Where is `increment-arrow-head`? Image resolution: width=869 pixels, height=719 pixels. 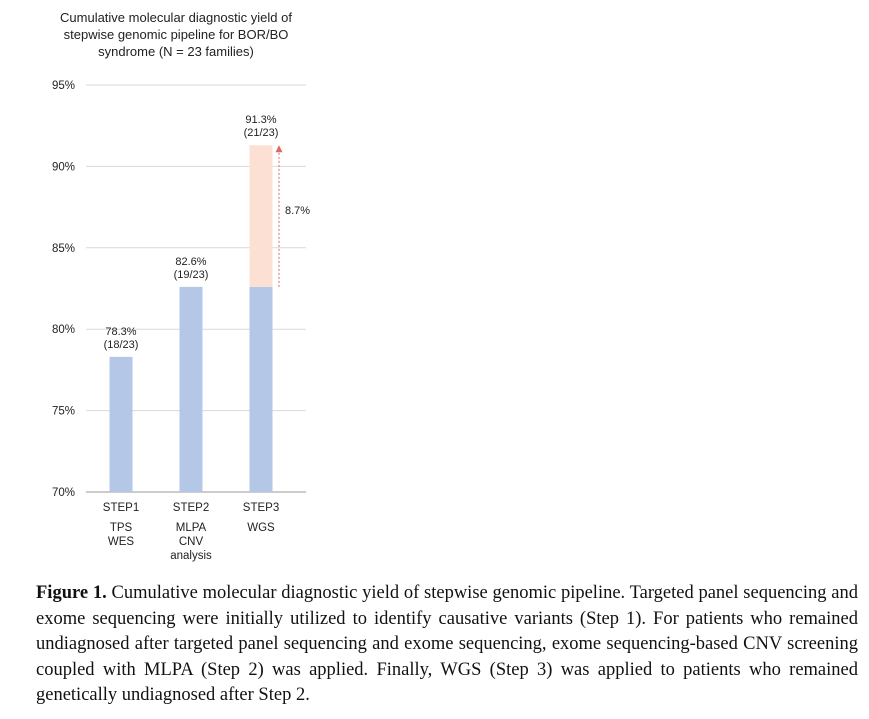
increment-arrow-head is located at coordinates (279, 149).